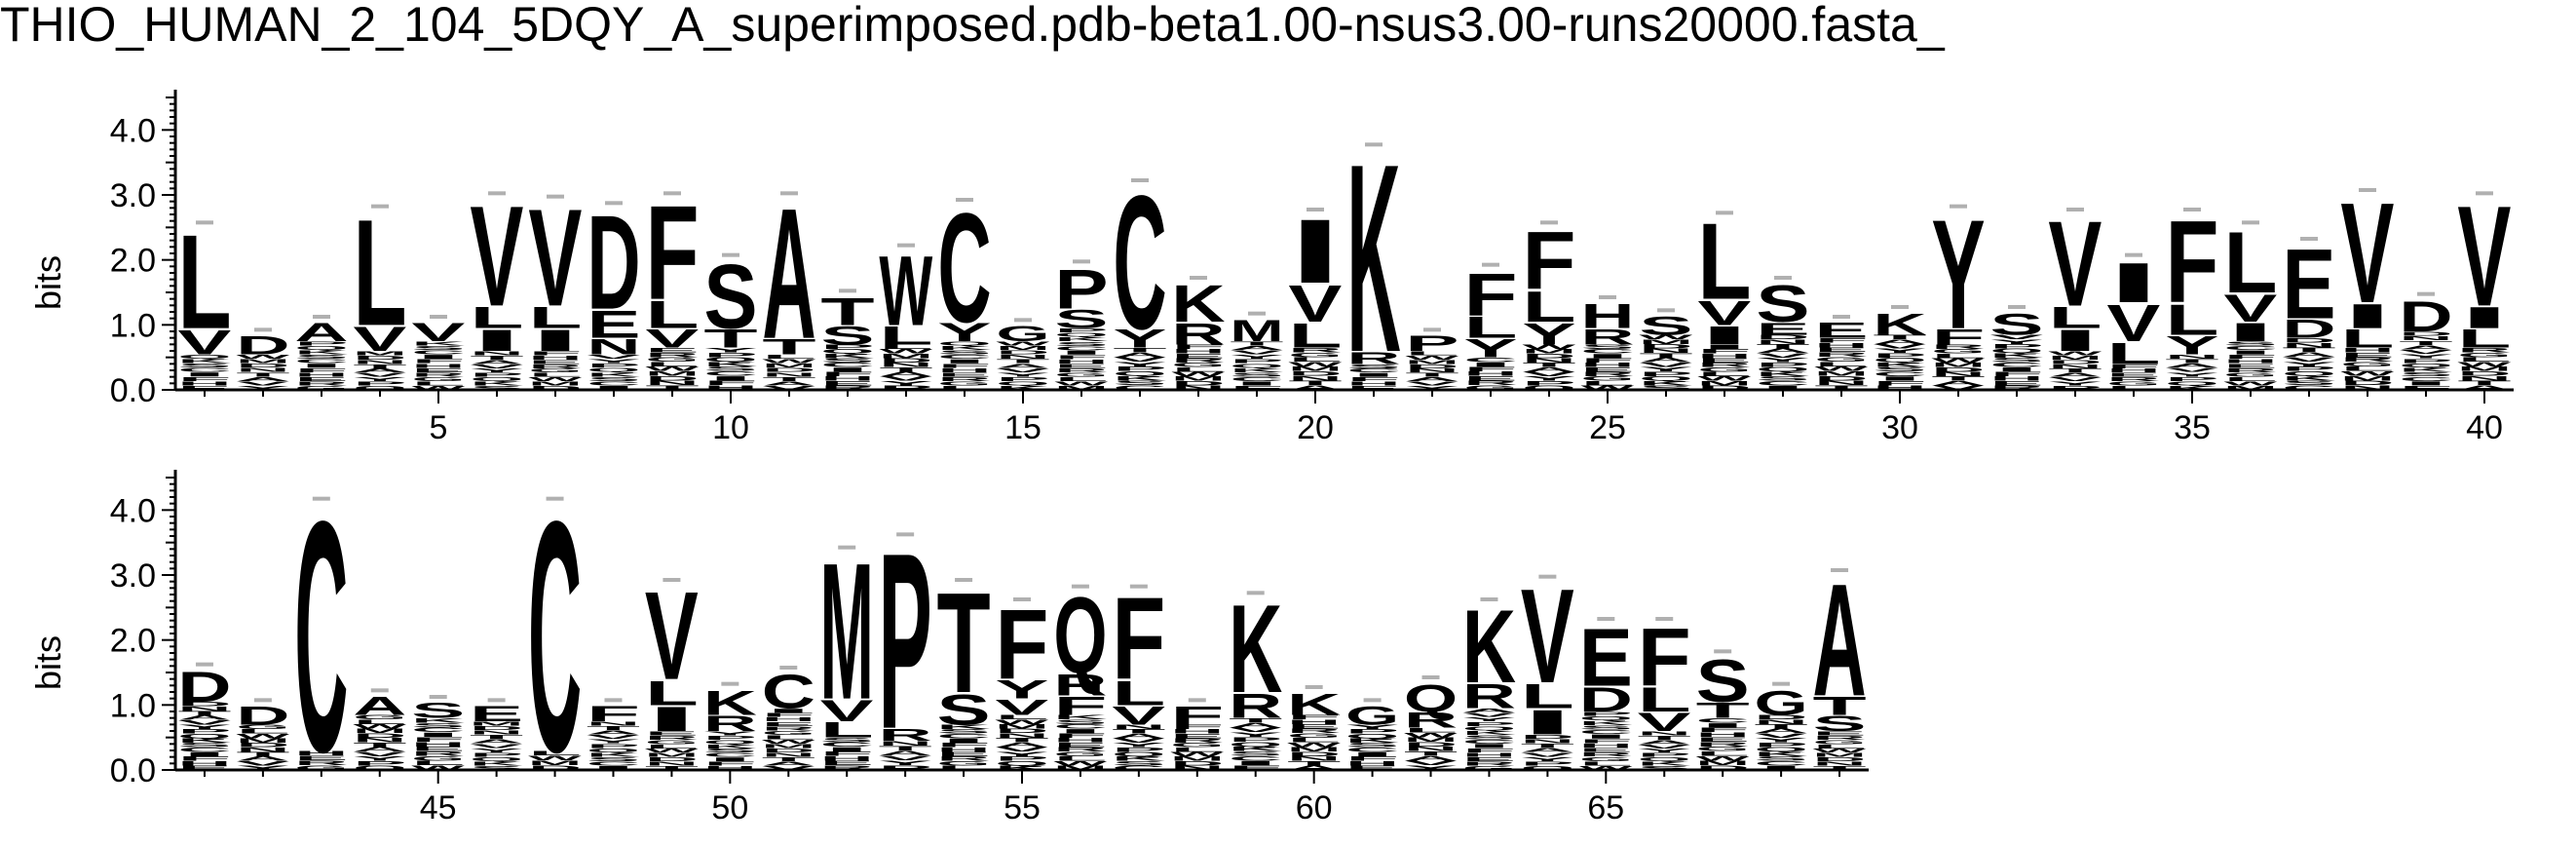 Image resolution: width=2576 pixels, height=845 pixels. Describe the element at coordinates (133, 576) in the screenshot. I see `y-tick-label: 3.0` at that location.